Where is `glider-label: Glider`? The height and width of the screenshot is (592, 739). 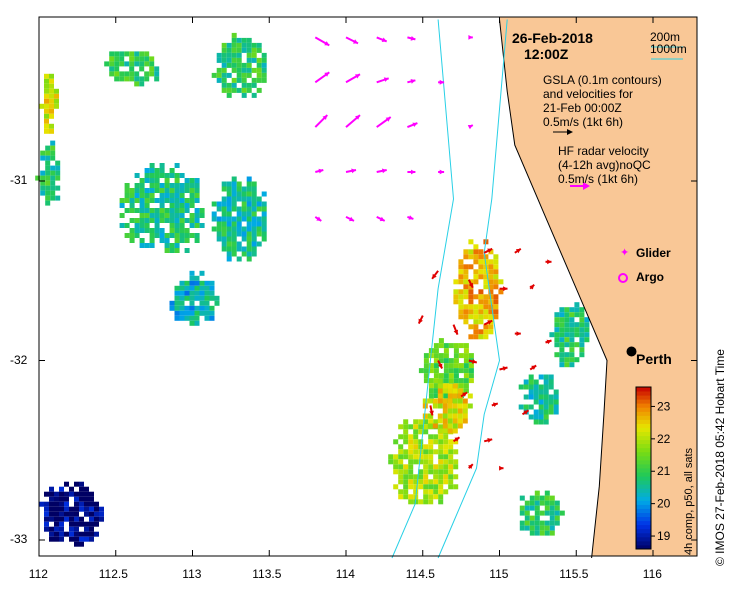 glider-label: Glider is located at coordinates (653, 253).